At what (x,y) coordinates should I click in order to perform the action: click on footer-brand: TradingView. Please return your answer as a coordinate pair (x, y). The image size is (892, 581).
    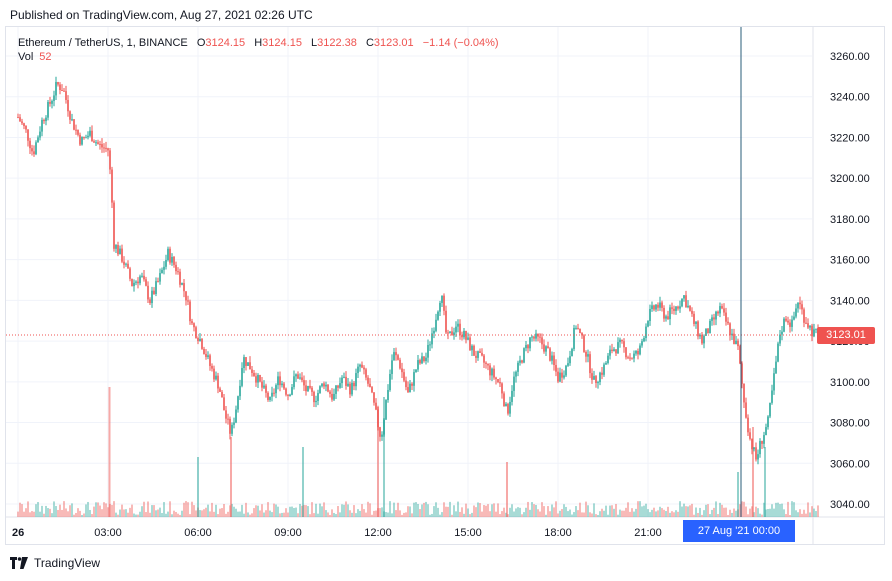
    Looking at the image, I should click on (55, 563).